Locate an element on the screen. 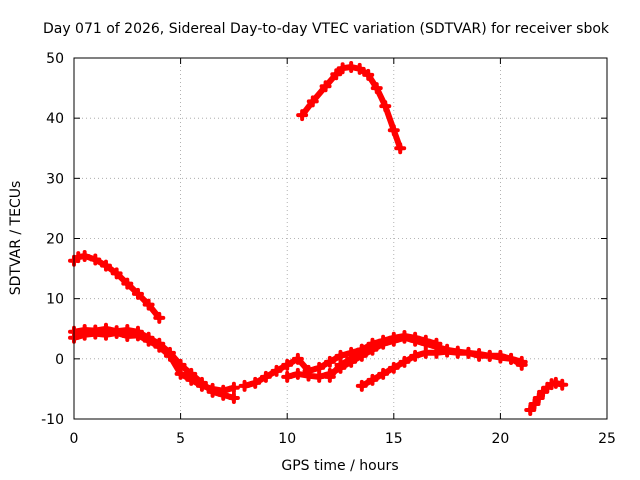 Image resolution: width=640 pixels, height=480 pixels. series-arc-f is located at coordinates (441, 368).